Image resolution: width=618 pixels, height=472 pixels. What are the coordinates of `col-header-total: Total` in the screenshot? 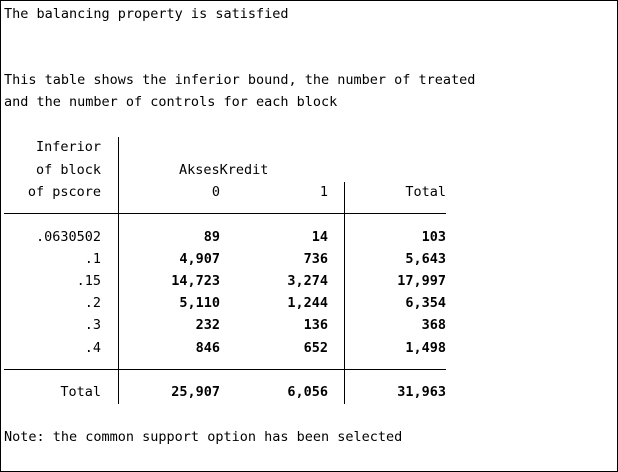 It's located at (425, 192).